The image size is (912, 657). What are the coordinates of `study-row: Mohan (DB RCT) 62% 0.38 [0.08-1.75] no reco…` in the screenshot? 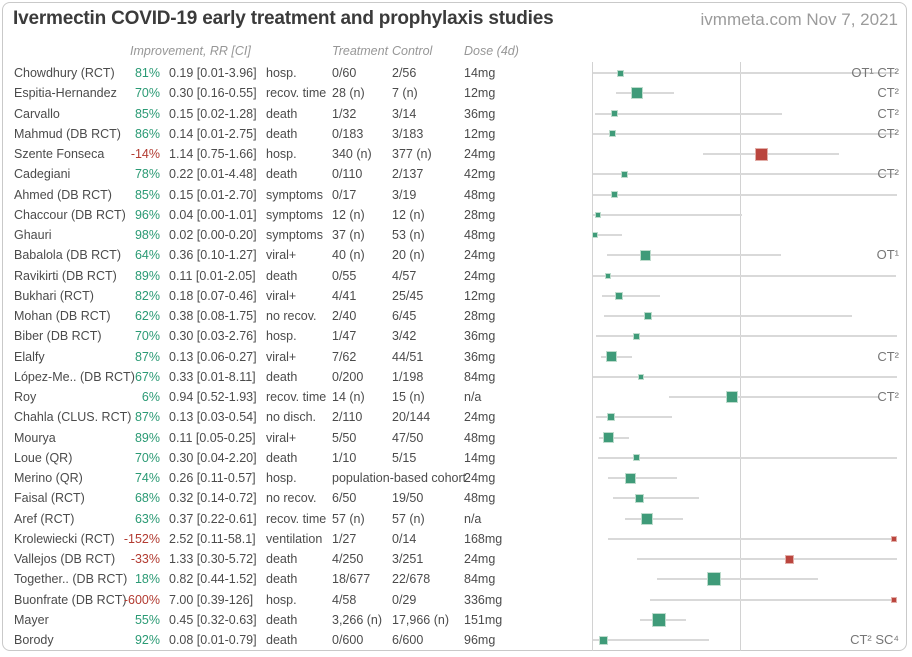 It's located at (456, 316).